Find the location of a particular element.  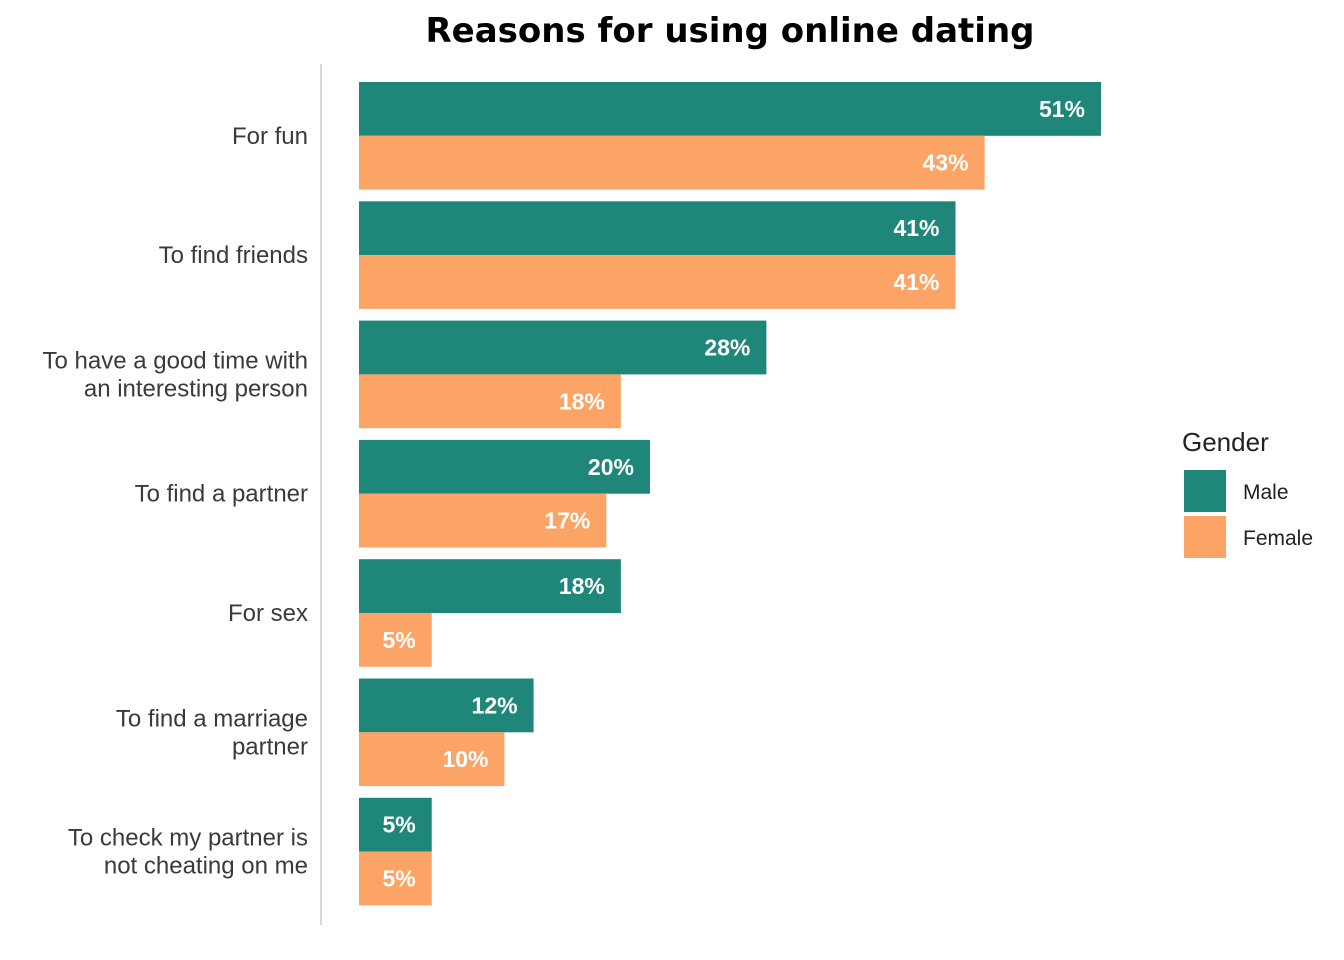

category-label: an interesting person is located at coordinates (196, 388).